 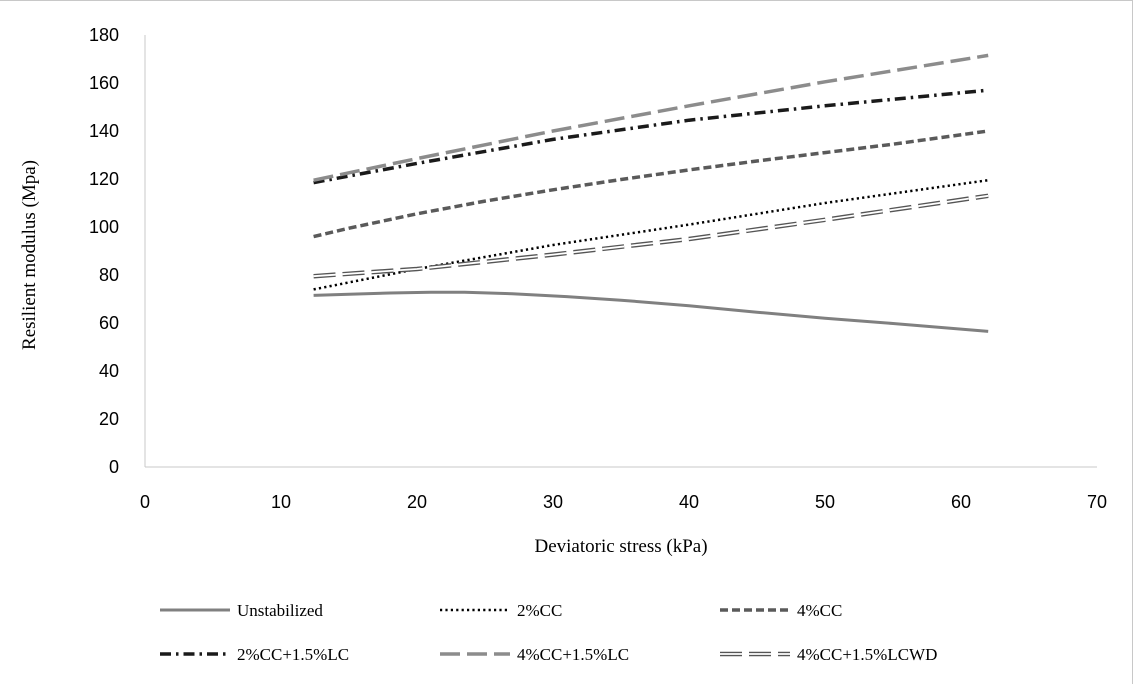 What do you see at coordinates (104, 83) in the screenshot?
I see `y-tick-label: 160` at bounding box center [104, 83].